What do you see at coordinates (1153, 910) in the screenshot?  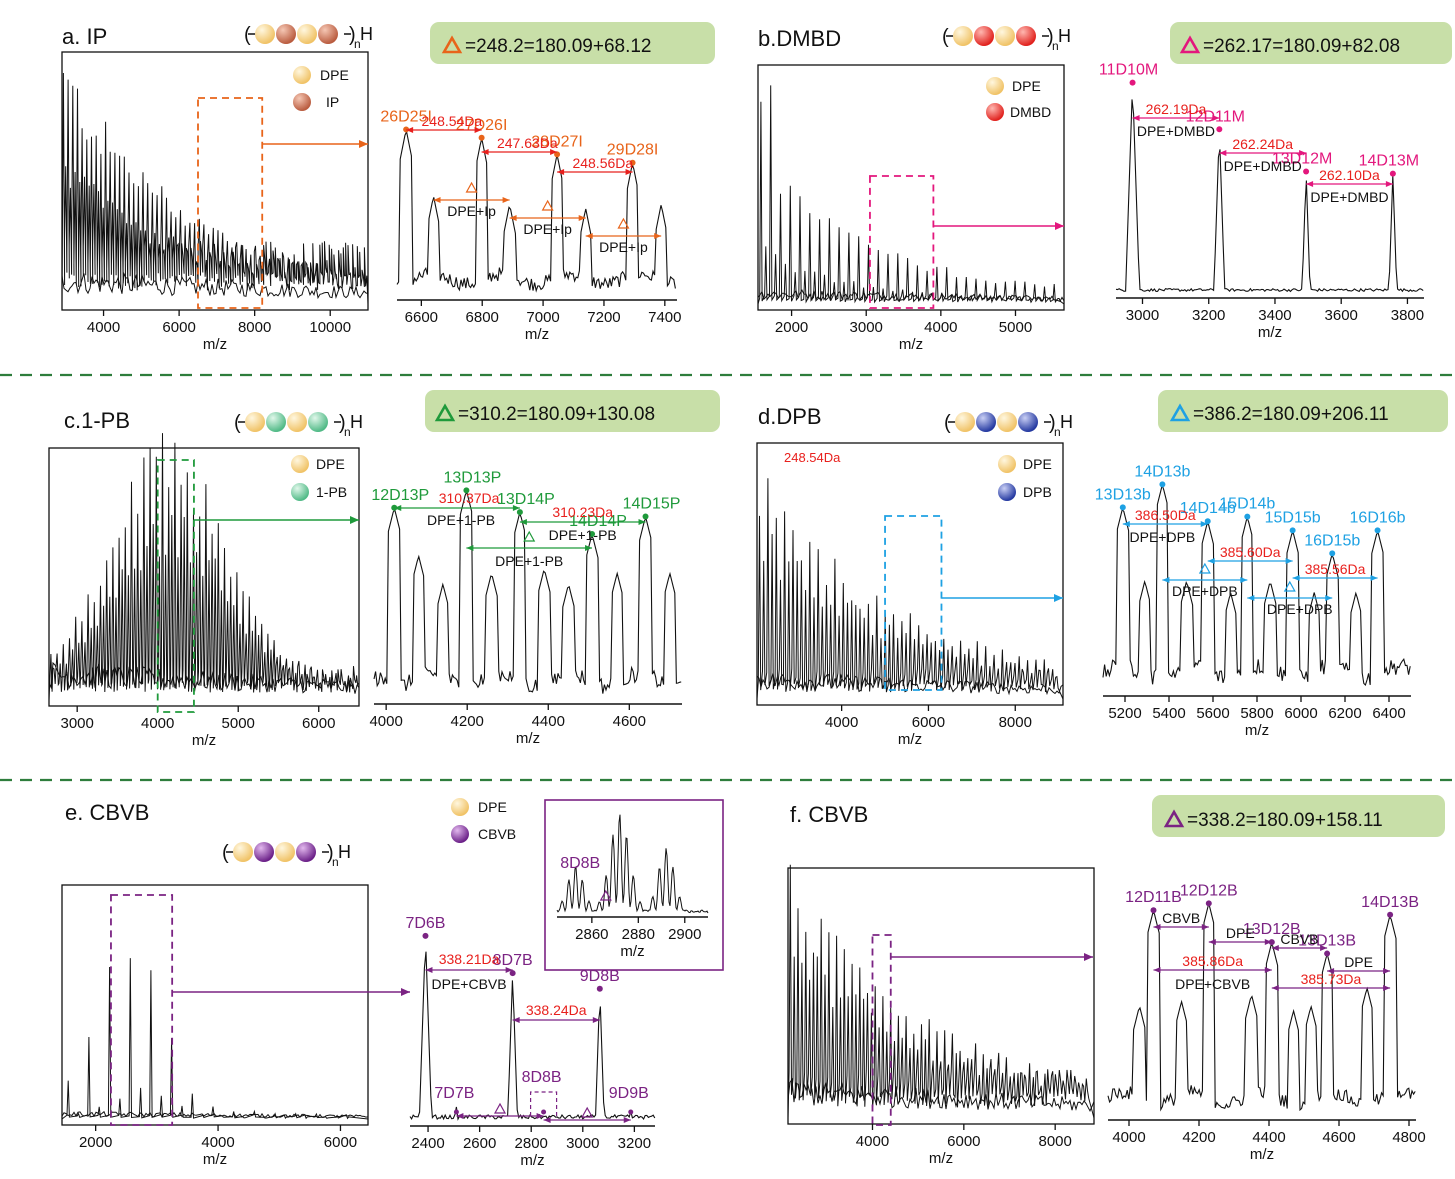 I see `panel-f-zoom-peak-dot` at bounding box center [1153, 910].